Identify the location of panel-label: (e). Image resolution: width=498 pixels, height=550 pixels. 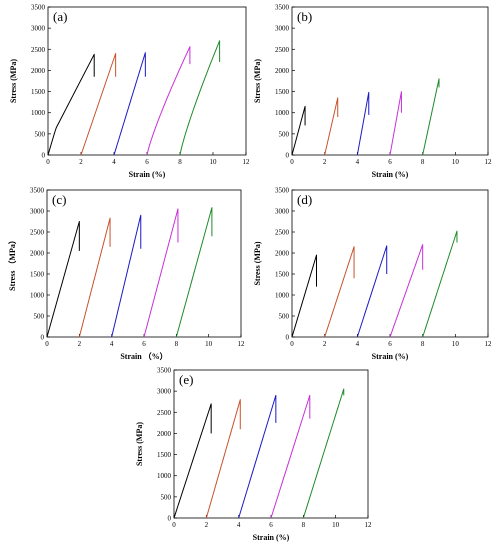
(186, 379).